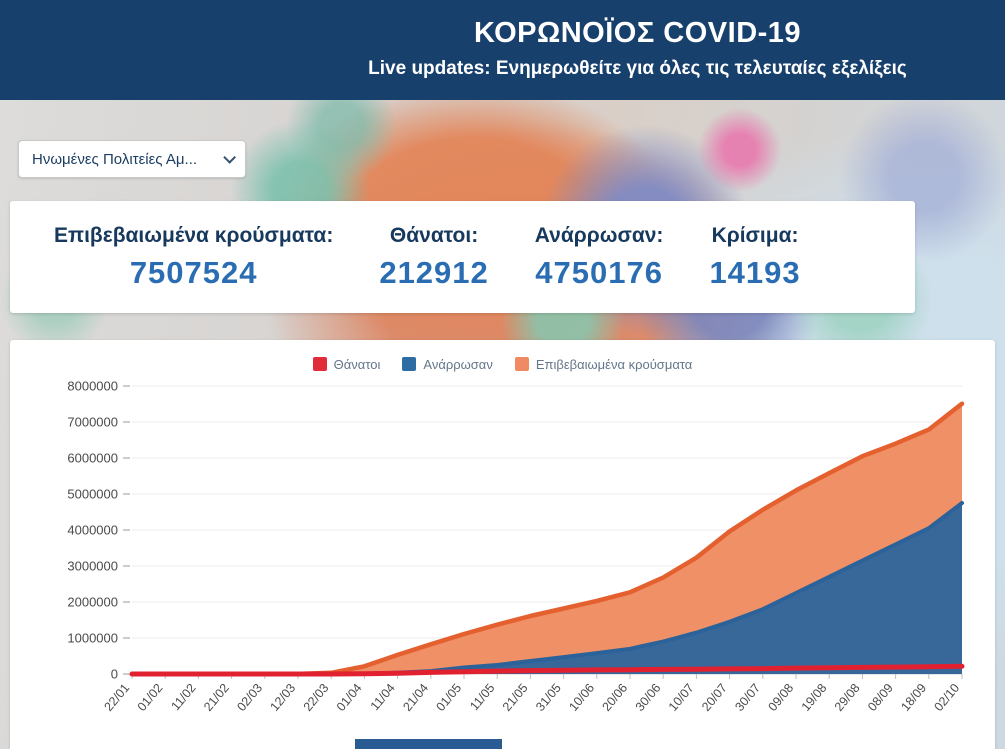 The height and width of the screenshot is (749, 1005). Describe the element at coordinates (637, 33) in the screenshot. I see `page-title: ΚΟΡΩΝΟΪΟΣ COVID-19` at that location.